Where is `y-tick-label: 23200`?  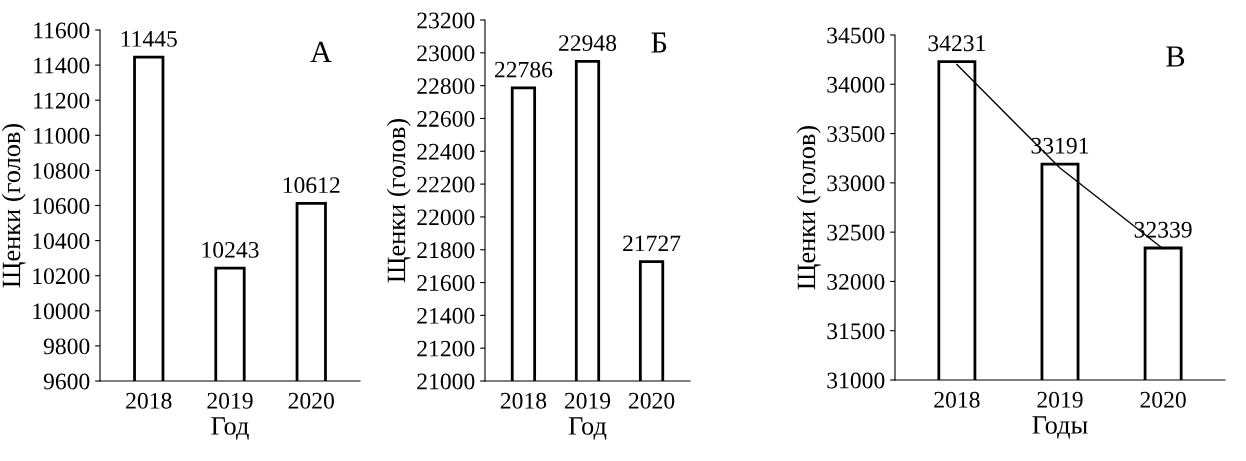
y-tick-label: 23200 is located at coordinates (446, 20).